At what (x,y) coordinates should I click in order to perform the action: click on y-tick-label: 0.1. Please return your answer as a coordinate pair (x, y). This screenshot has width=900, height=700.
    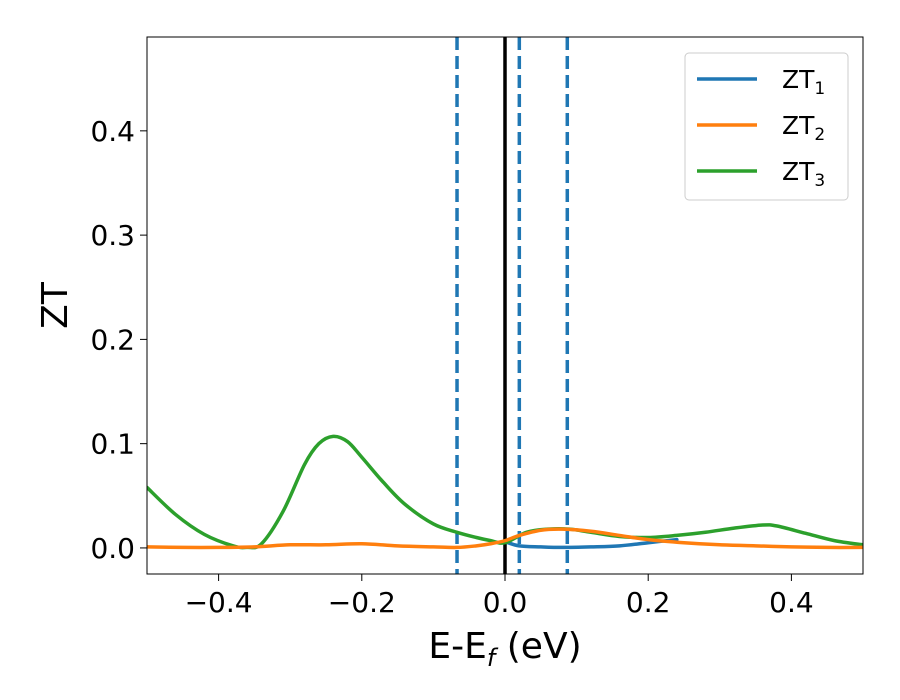
    Looking at the image, I should click on (112, 444).